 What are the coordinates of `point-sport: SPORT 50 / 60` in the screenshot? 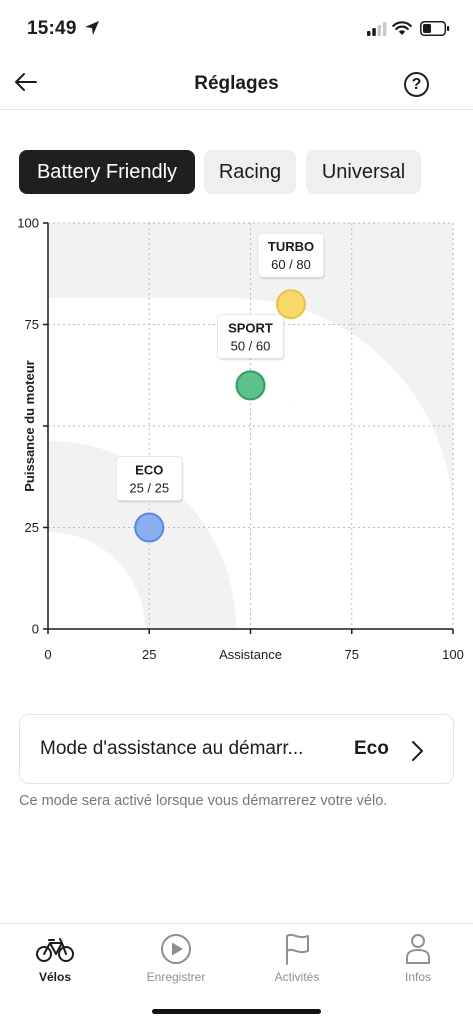 It's located at (251, 357).